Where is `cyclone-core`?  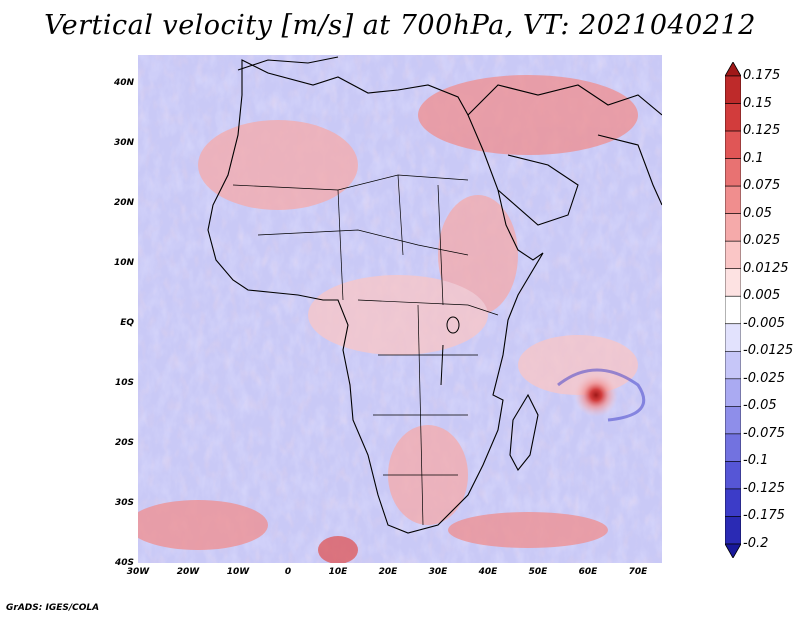 cyclone-core is located at coordinates (596, 395).